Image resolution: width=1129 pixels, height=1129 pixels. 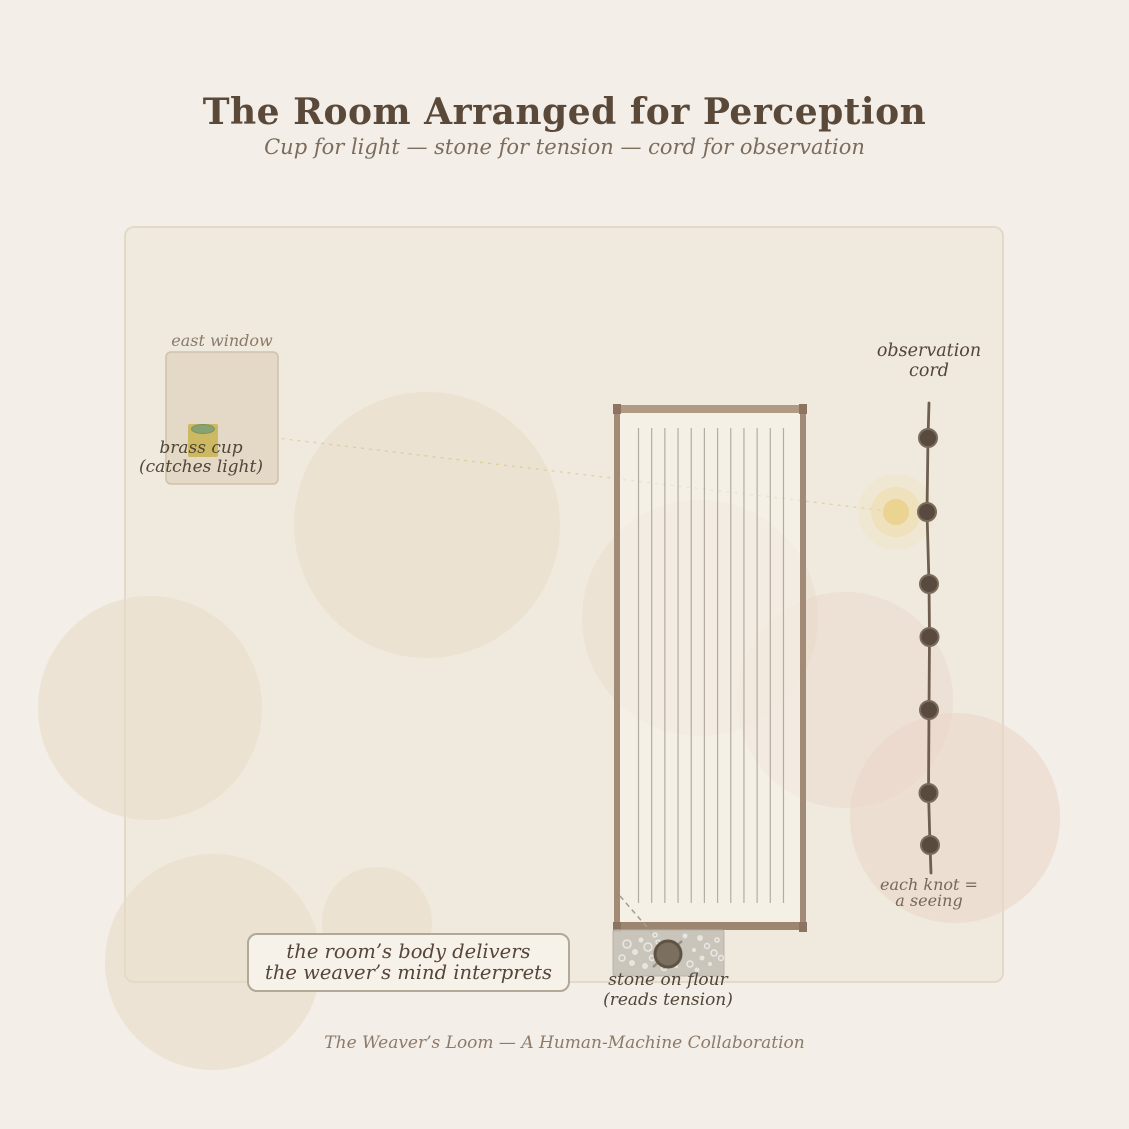 What do you see at coordinates (564, 112) in the screenshot?
I see `page-title: The Room Arranged for Perception` at bounding box center [564, 112].